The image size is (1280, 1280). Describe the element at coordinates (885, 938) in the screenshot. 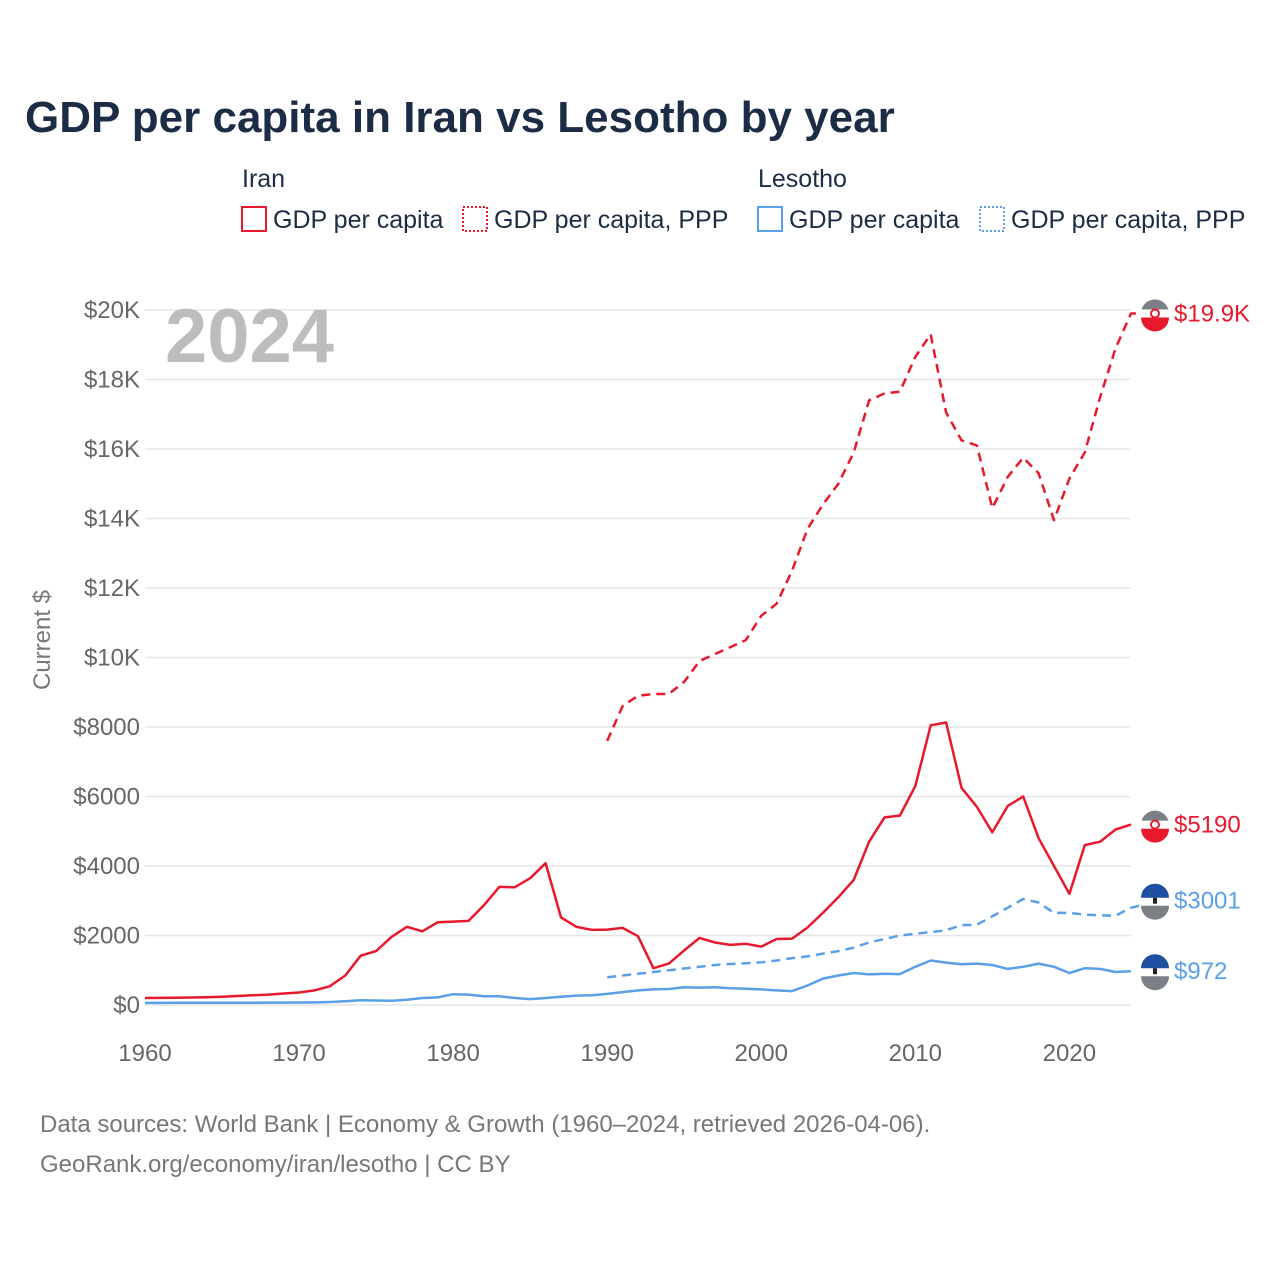

I see `series-line-lesotho-ppp` at that location.